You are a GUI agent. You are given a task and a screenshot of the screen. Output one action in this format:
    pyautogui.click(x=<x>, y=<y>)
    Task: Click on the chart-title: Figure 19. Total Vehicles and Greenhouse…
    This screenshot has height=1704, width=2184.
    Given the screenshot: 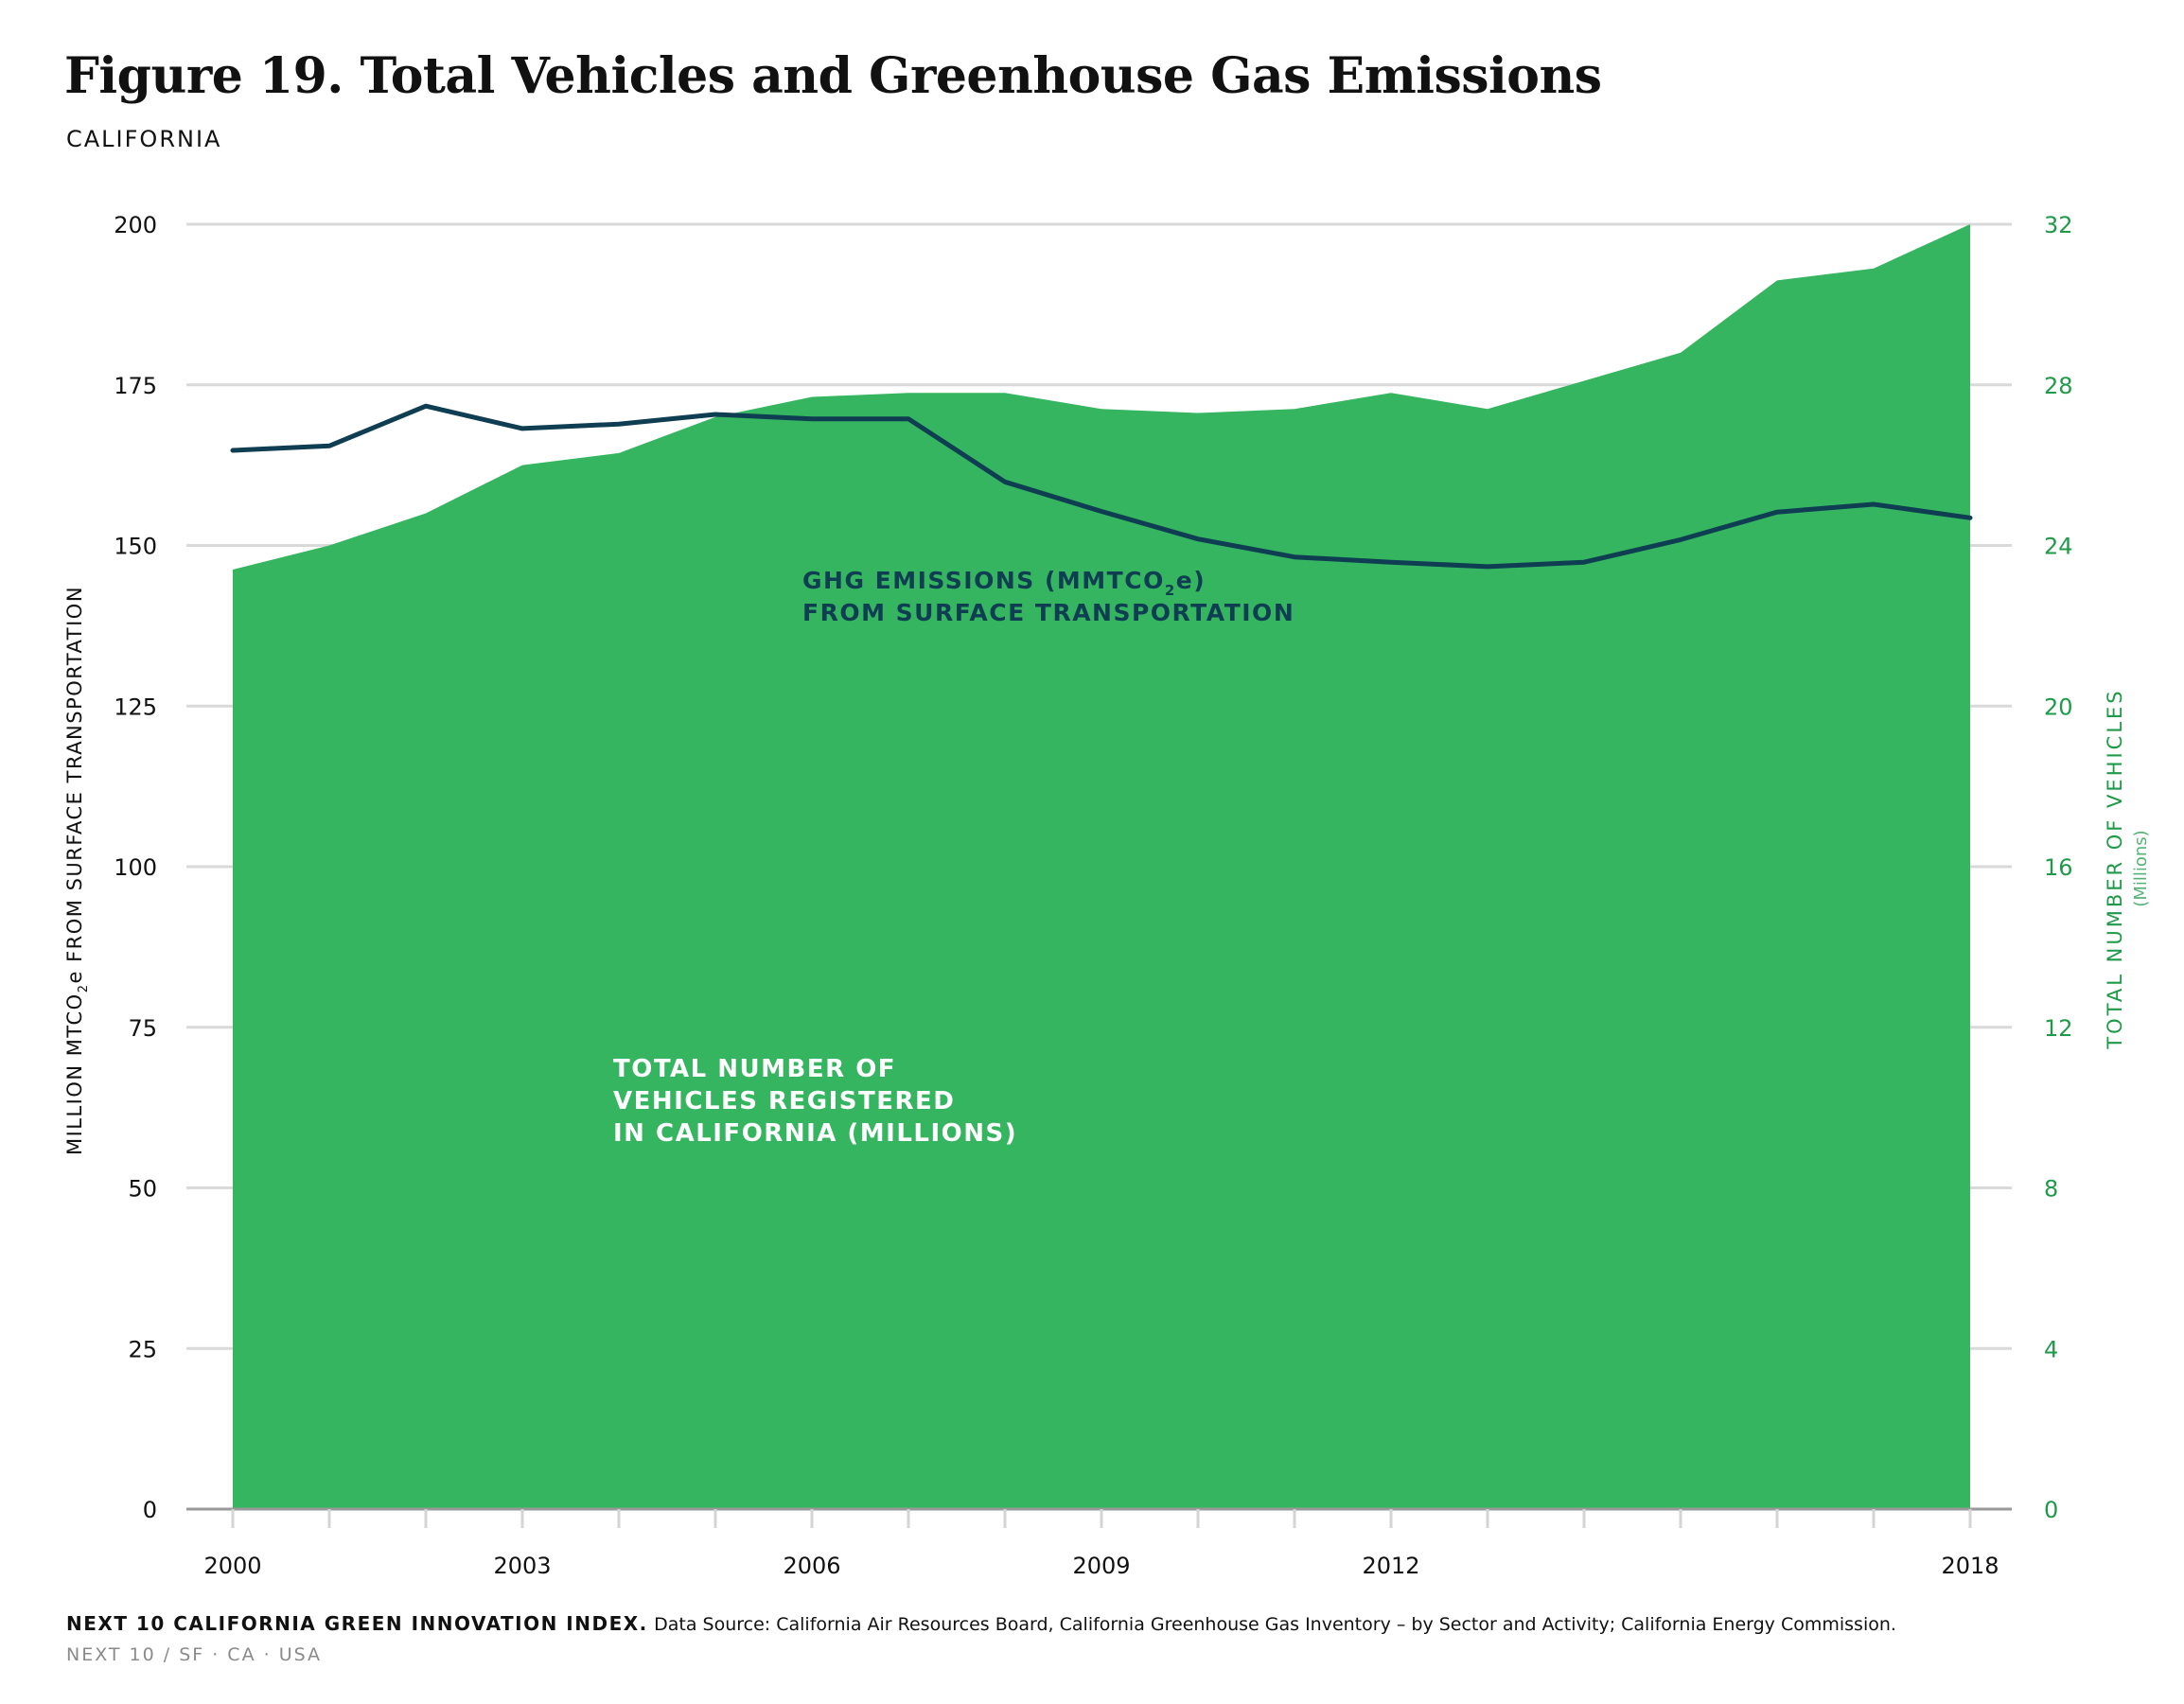 What is the action you would take?
    pyautogui.click(x=833, y=76)
    